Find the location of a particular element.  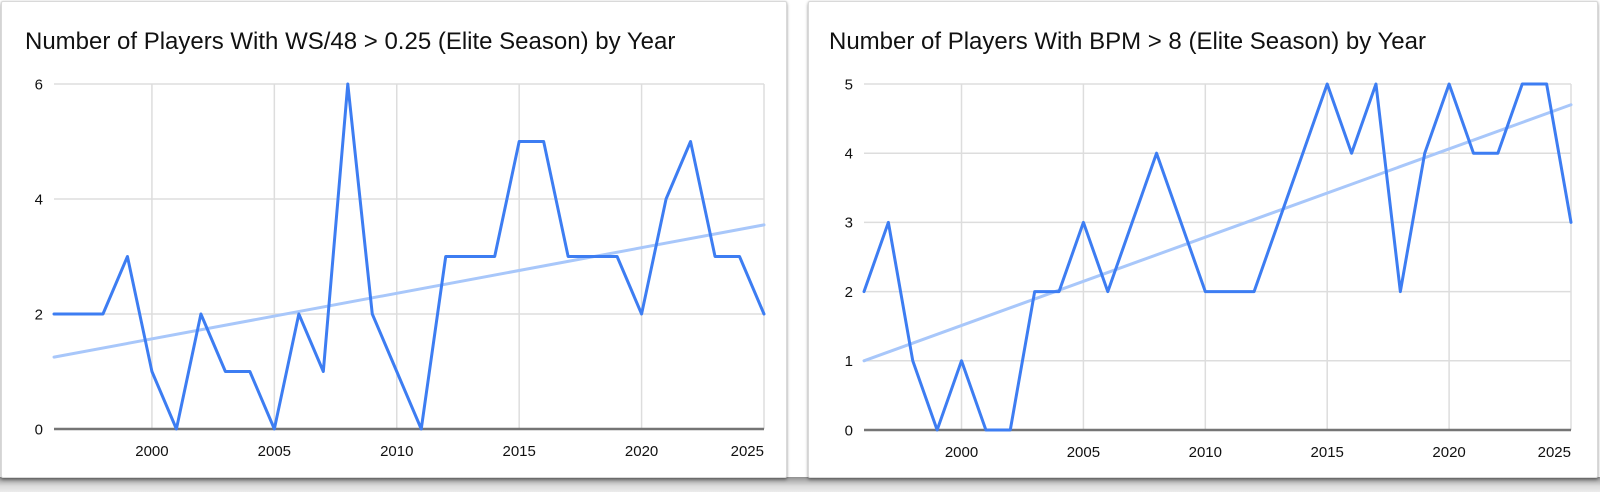

y-tick-label: 1 is located at coordinates (849, 361).